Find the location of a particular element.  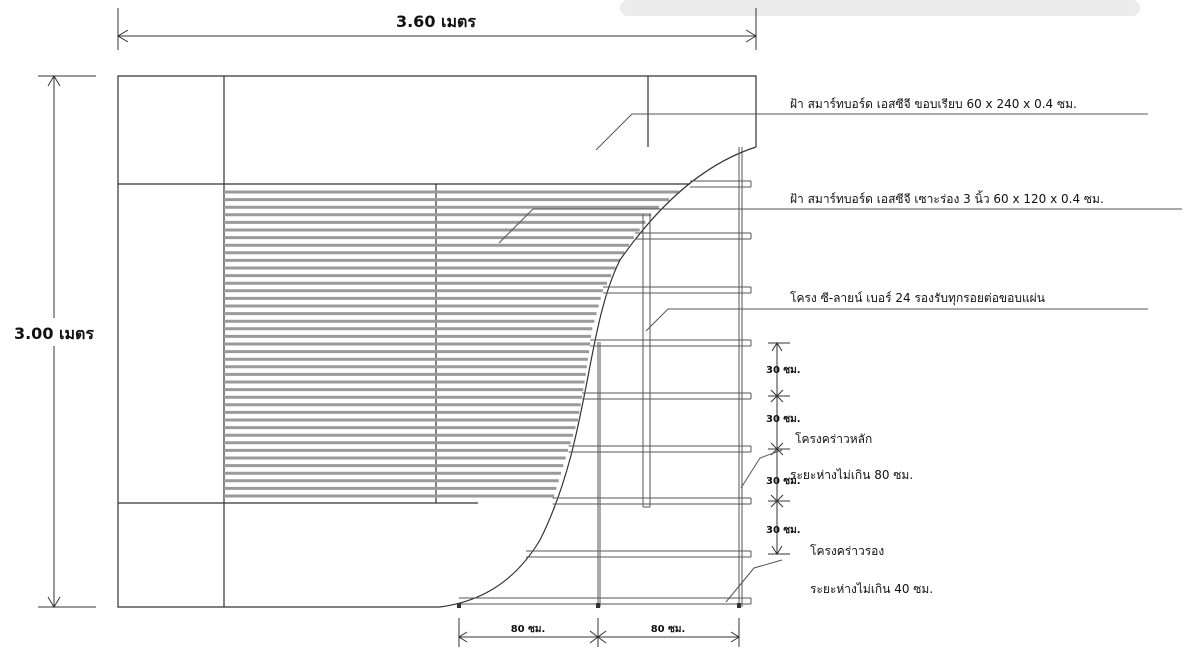

callout-main-runner-spacing: ระยะห่างไม่เกิน 80 ซม. is located at coordinates (851, 475).